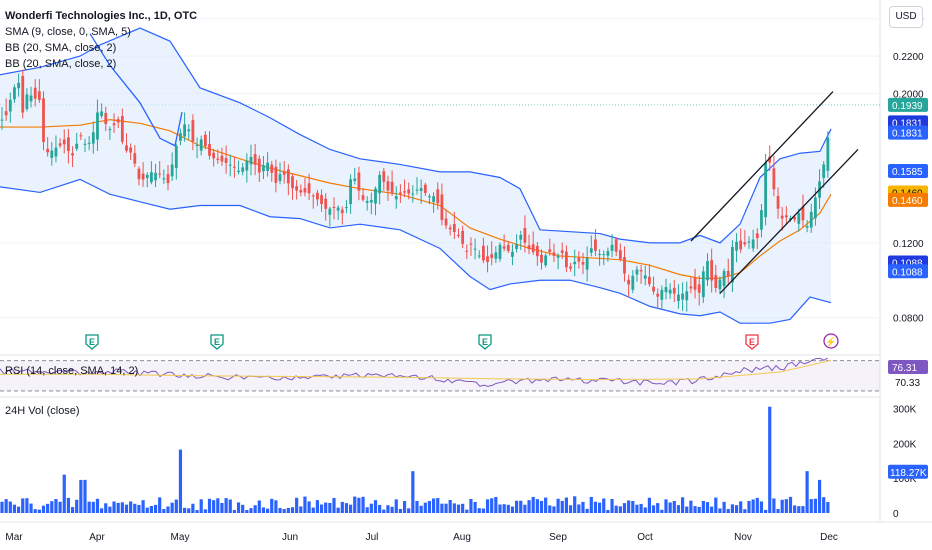 The width and height of the screenshot is (932, 550). What do you see at coordinates (462, 537) in the screenshot?
I see `time-axis-label: Aug` at bounding box center [462, 537].